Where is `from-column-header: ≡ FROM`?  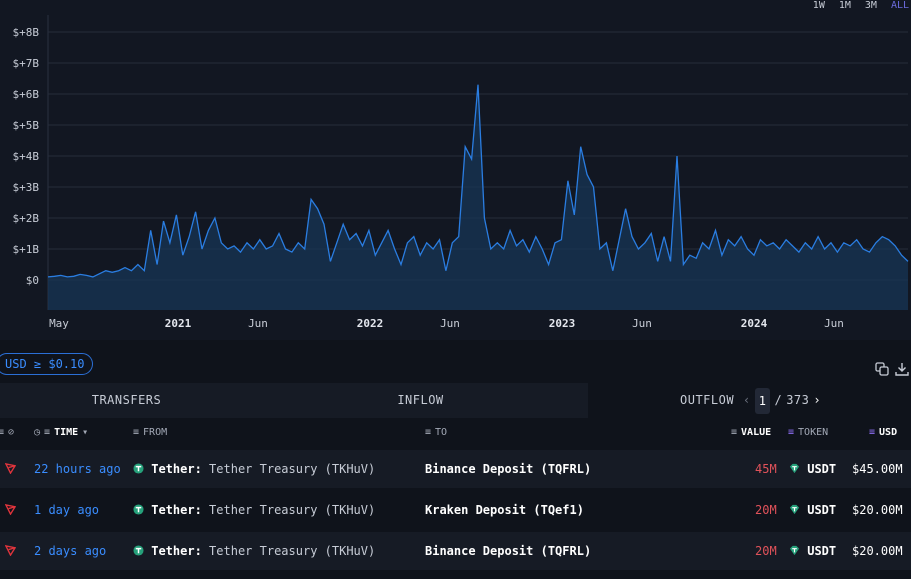
from-column-header: ≡ FROM is located at coordinates (150, 432).